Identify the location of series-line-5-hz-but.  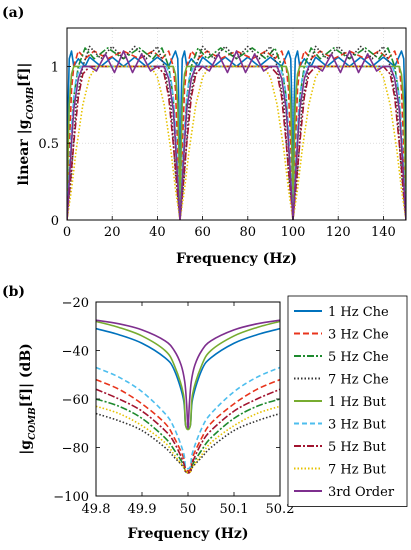
(188, 431).